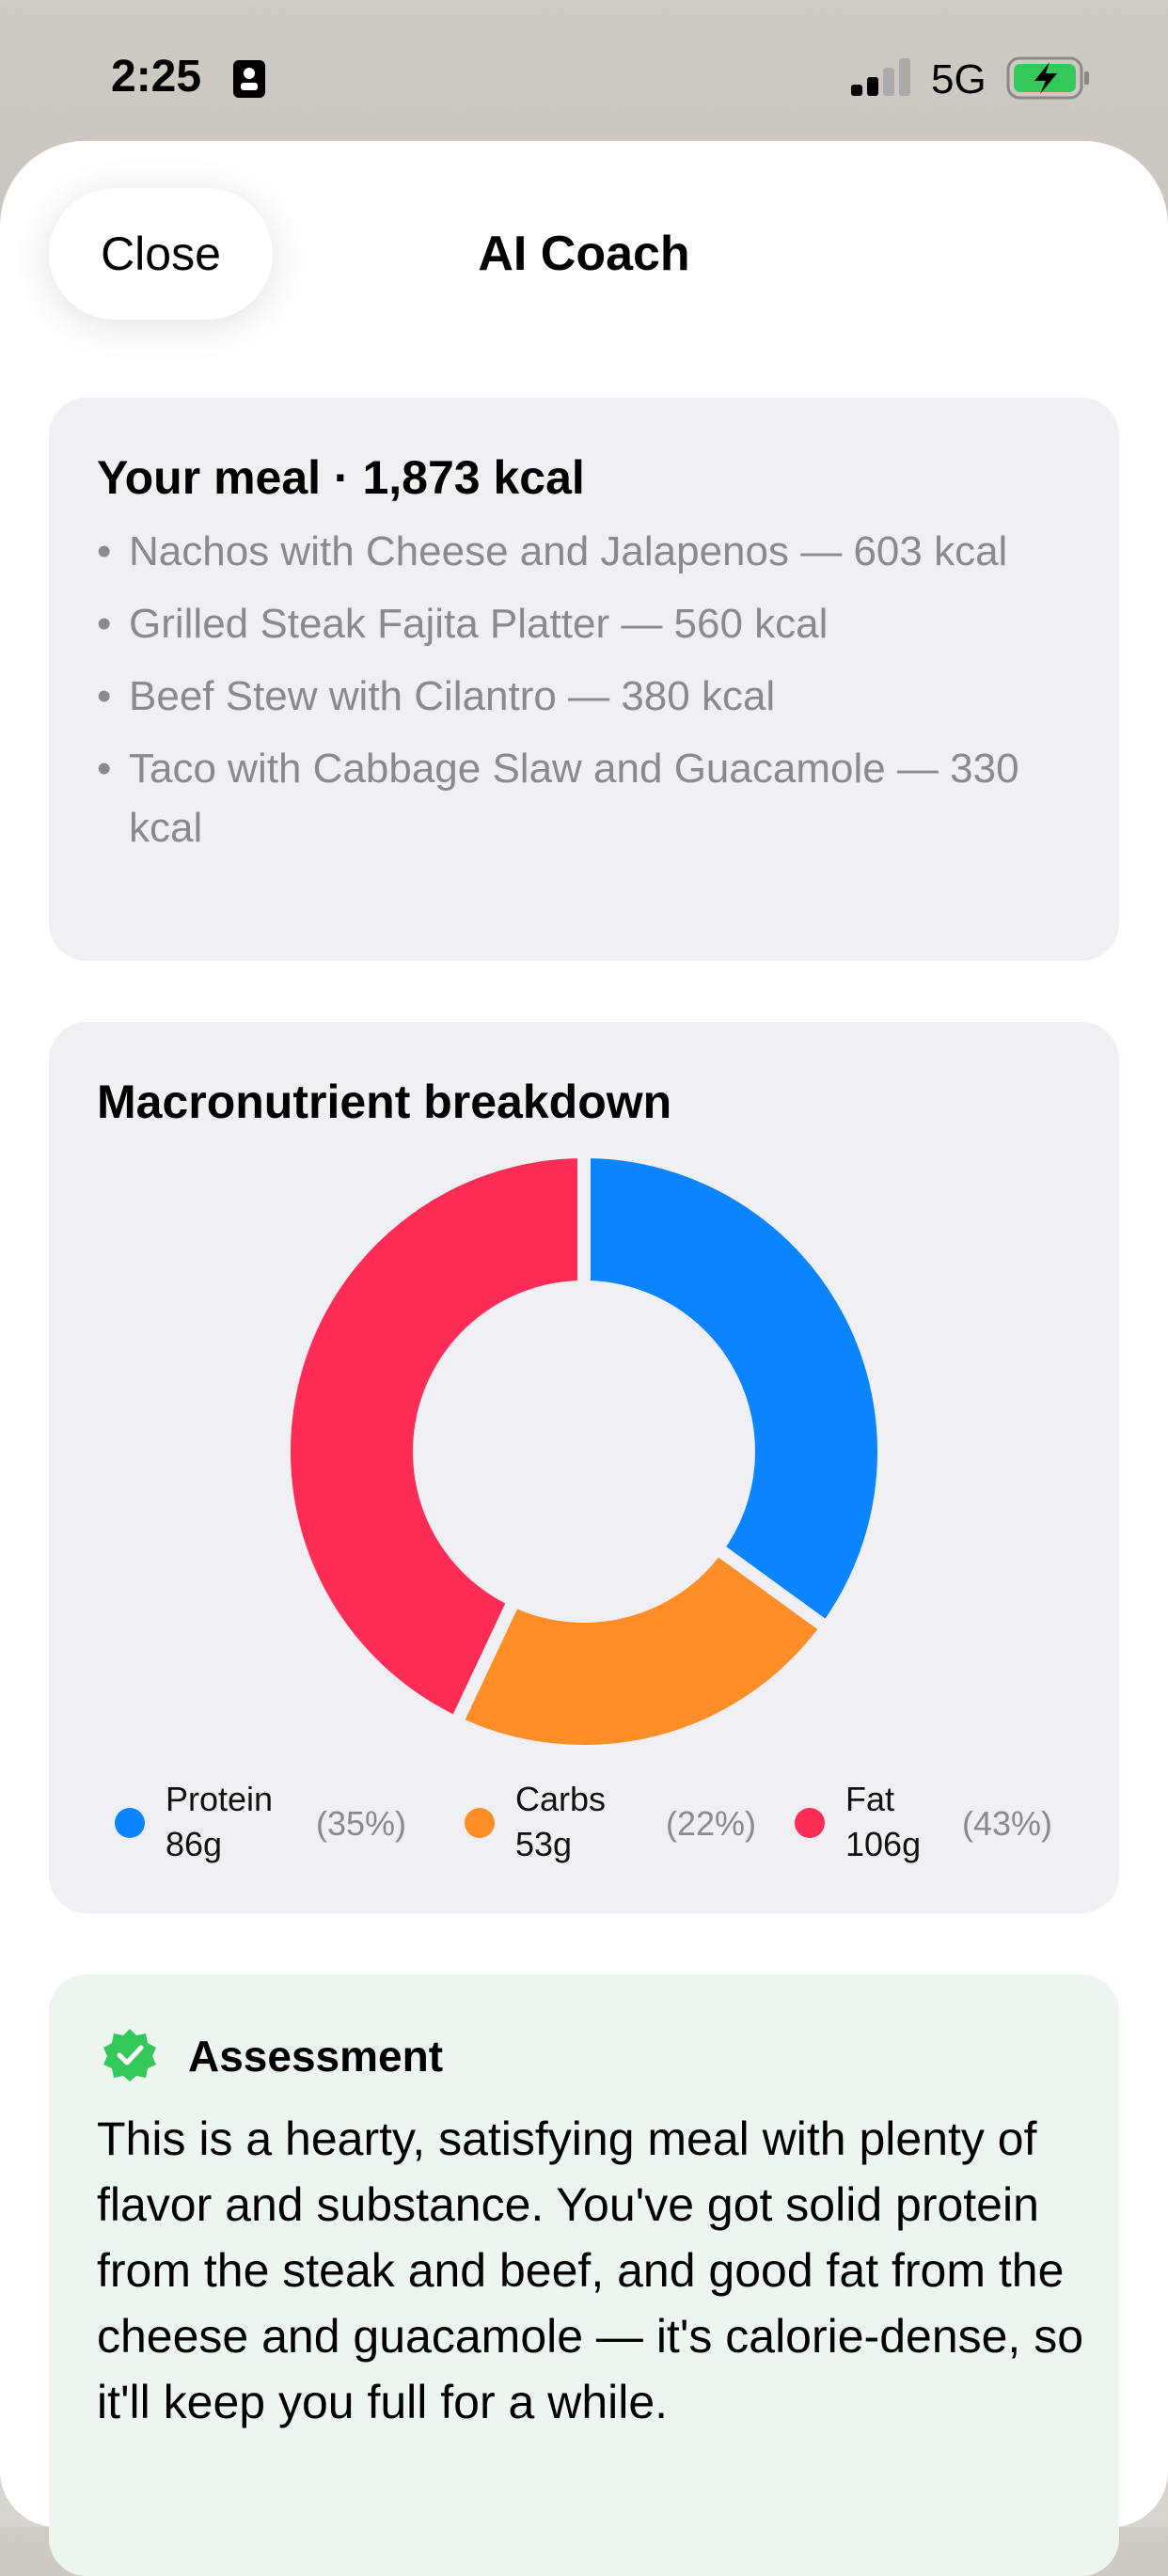 Image resolution: width=1168 pixels, height=2576 pixels. What do you see at coordinates (711, 1824) in the screenshot?
I see `legend-percent: (22%)` at bounding box center [711, 1824].